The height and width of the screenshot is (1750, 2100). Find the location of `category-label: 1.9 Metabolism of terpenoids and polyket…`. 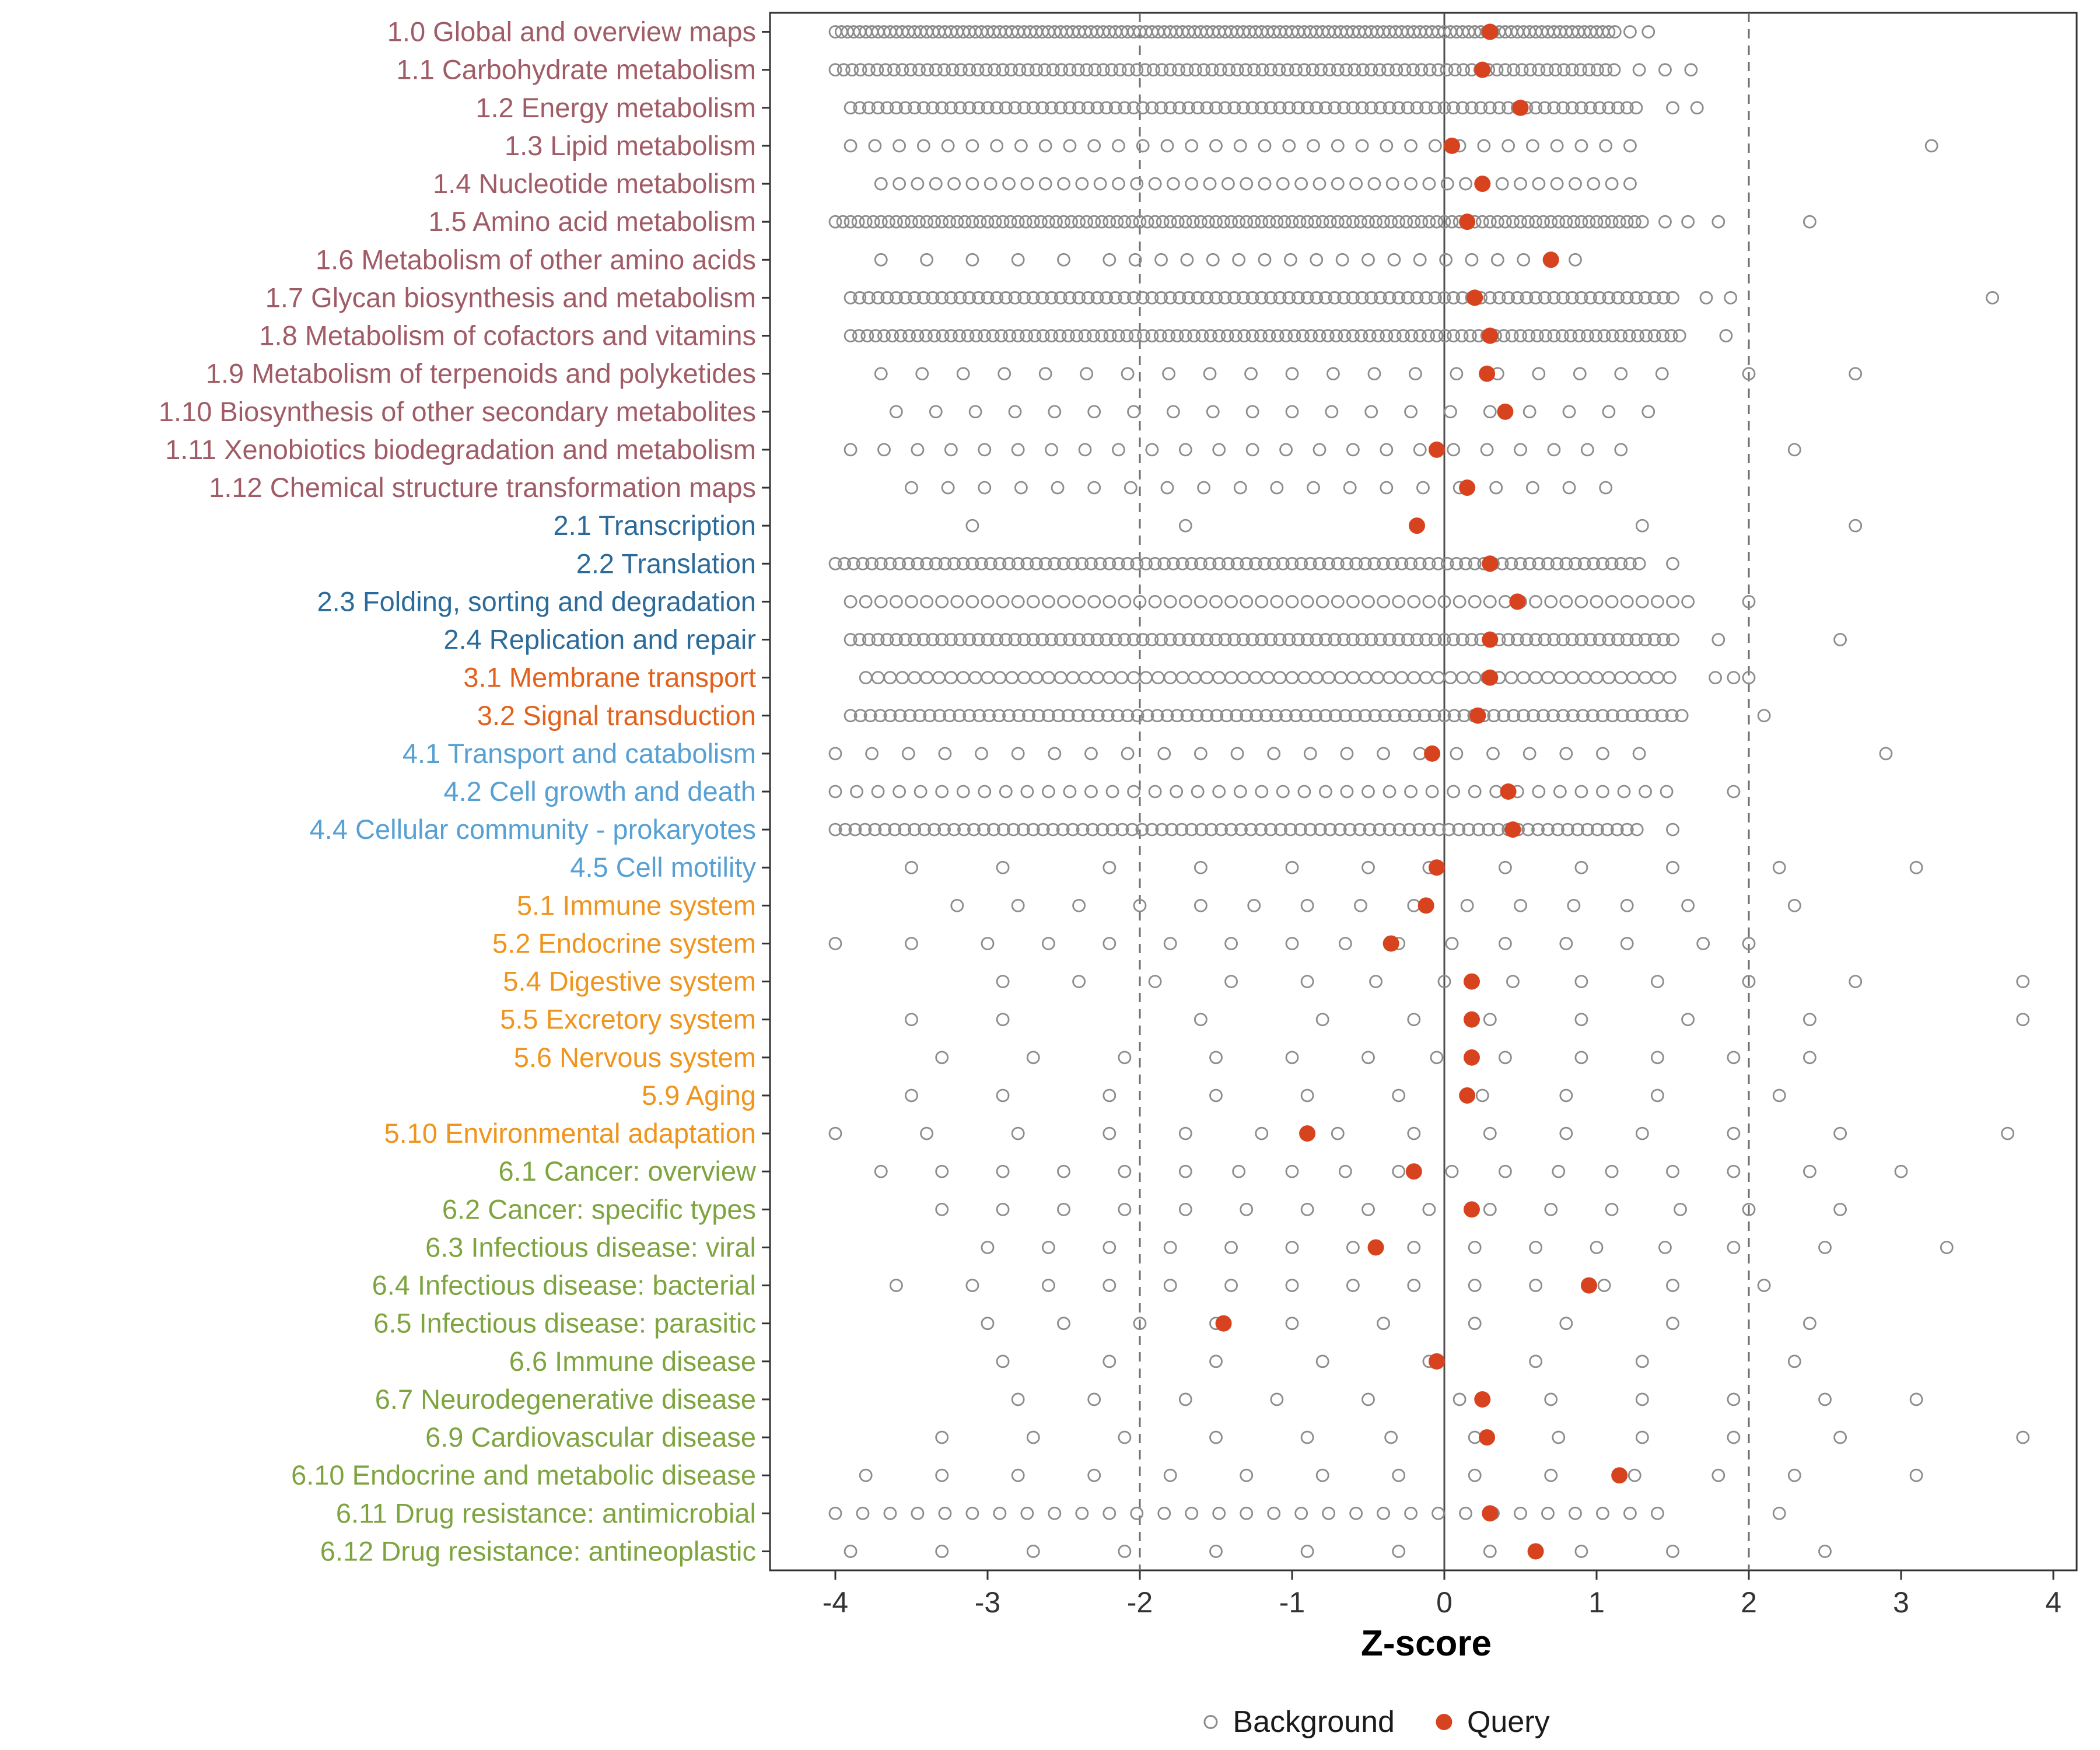

category-label: 1.9 Metabolism of terpenoids and polyket… is located at coordinates (481, 373).